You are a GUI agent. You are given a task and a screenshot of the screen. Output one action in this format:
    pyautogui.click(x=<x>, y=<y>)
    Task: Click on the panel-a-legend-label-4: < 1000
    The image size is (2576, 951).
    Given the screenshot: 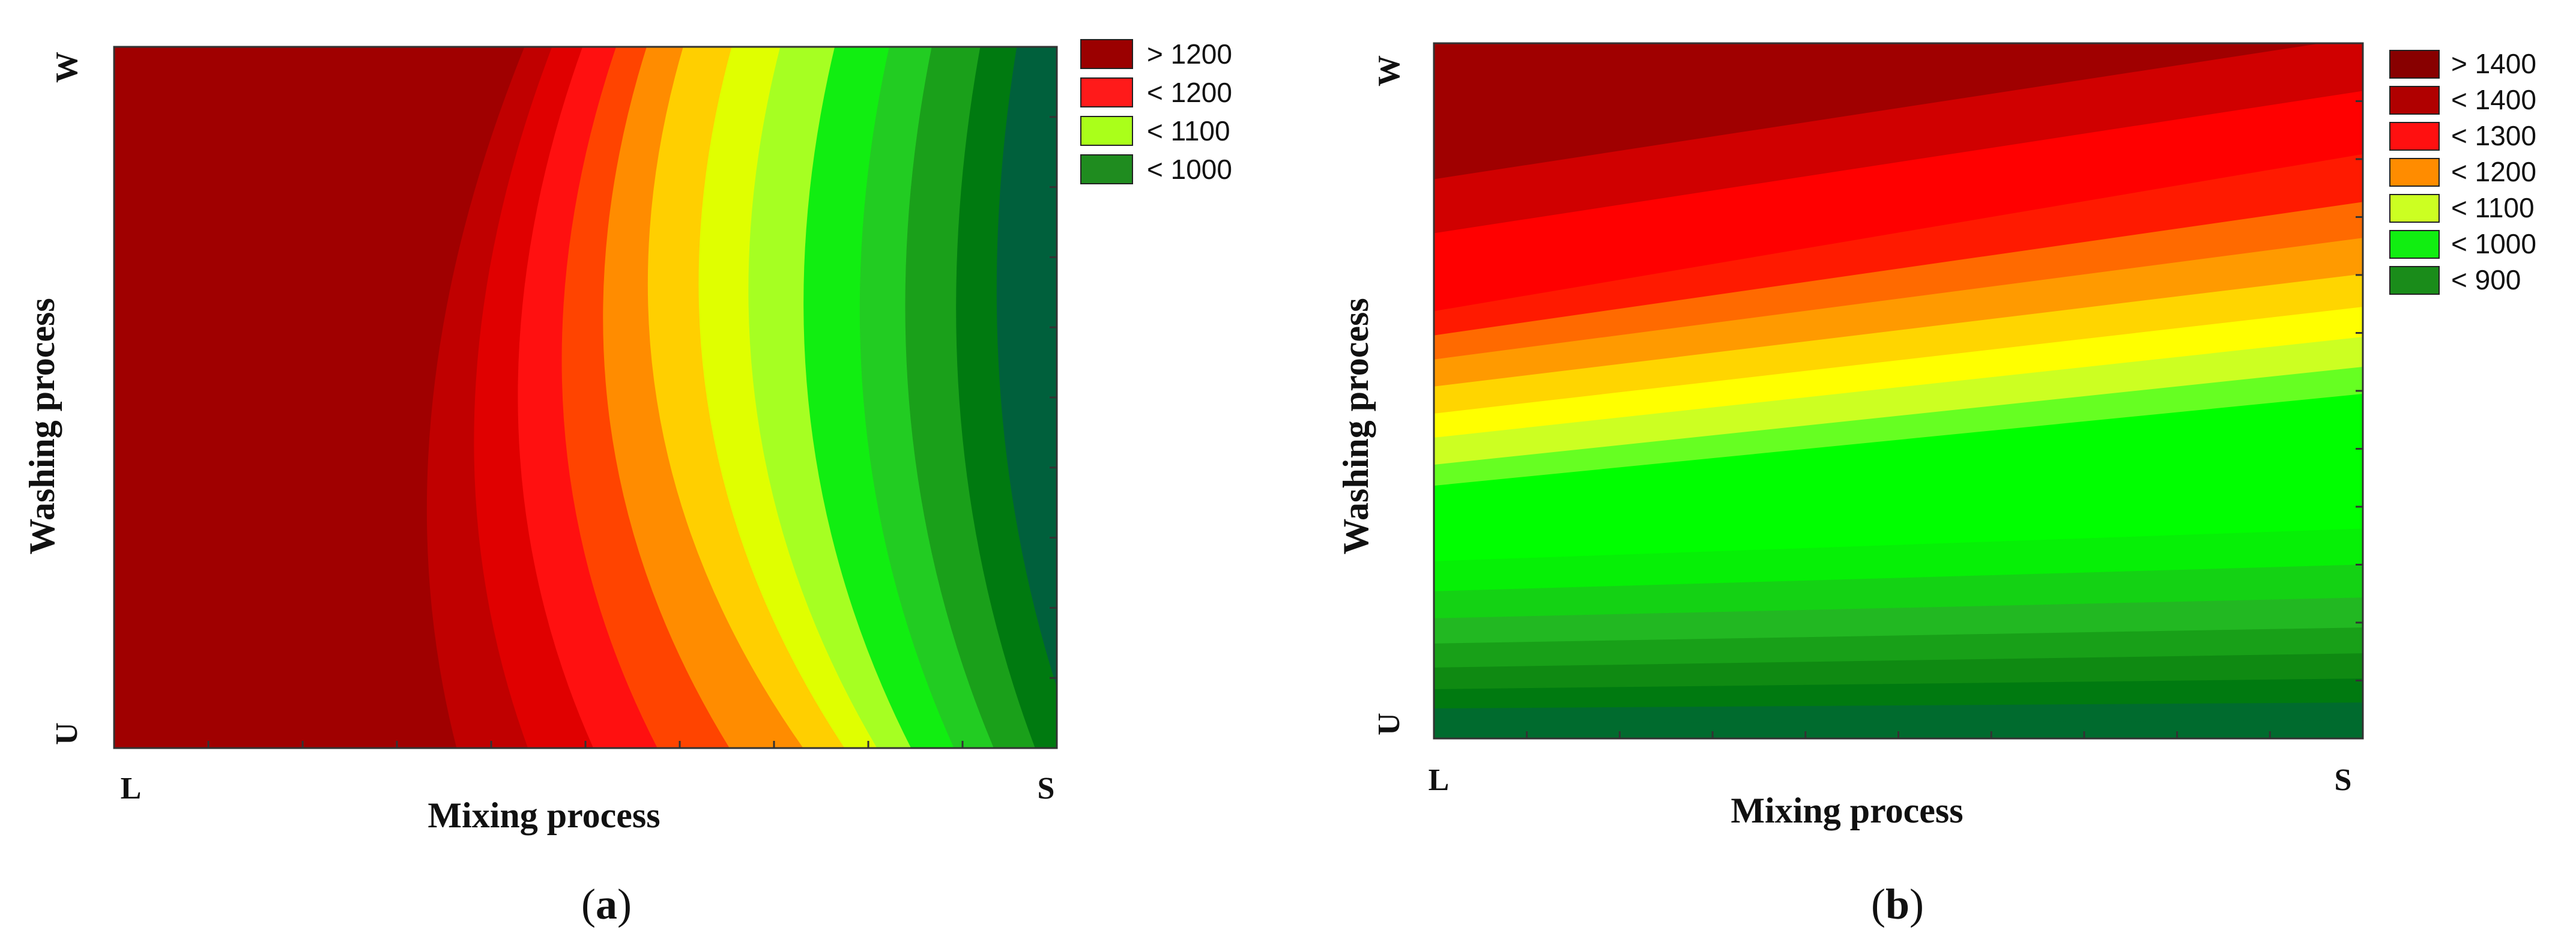 What is the action you would take?
    pyautogui.click(x=1189, y=169)
    